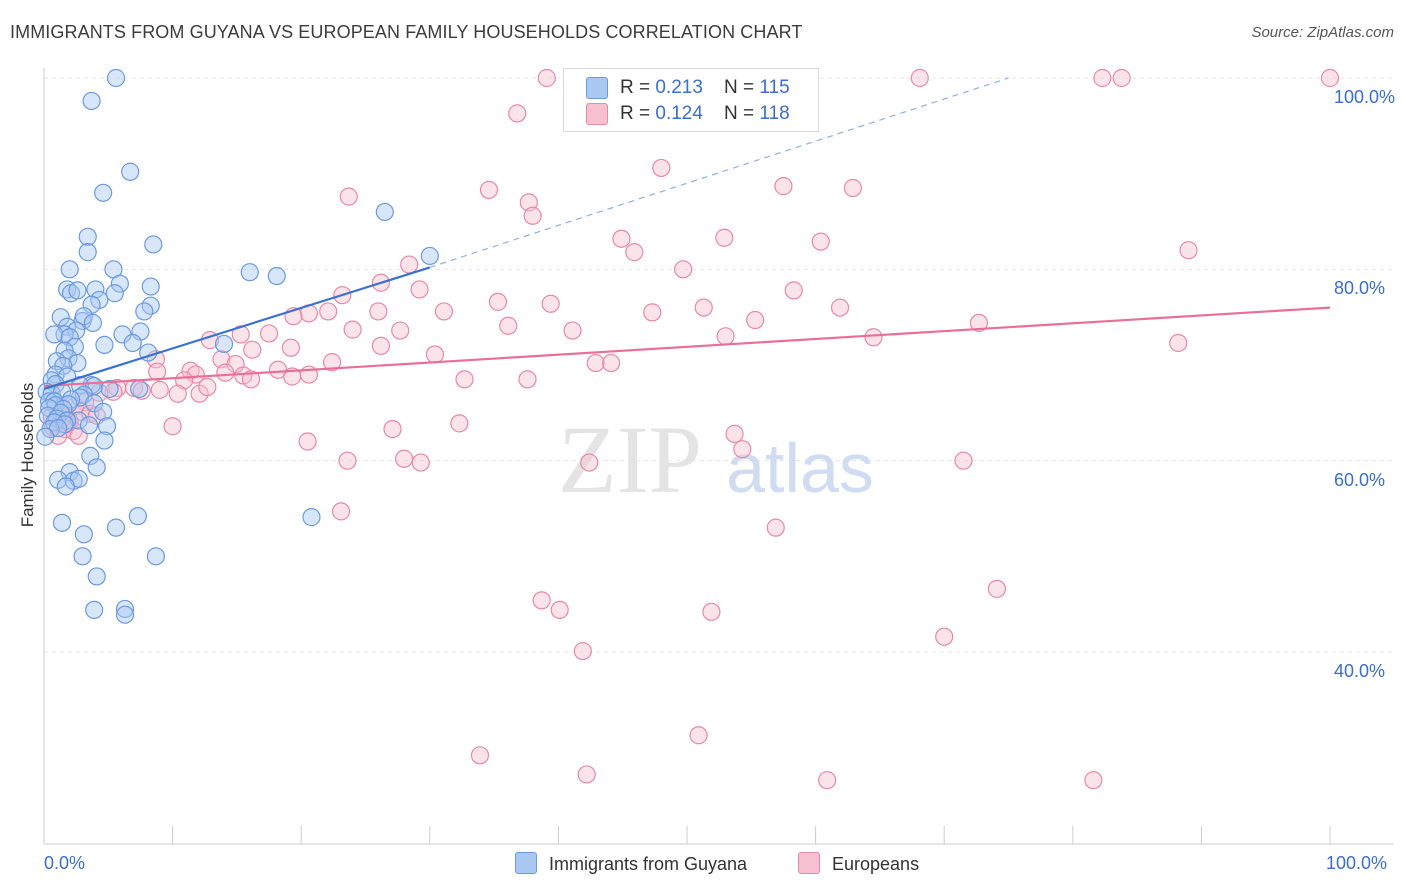 The width and height of the screenshot is (1406, 892). Describe the element at coordinates (1322, 32) in the screenshot. I see `source-label: Source: ZipAtlas.com` at that location.